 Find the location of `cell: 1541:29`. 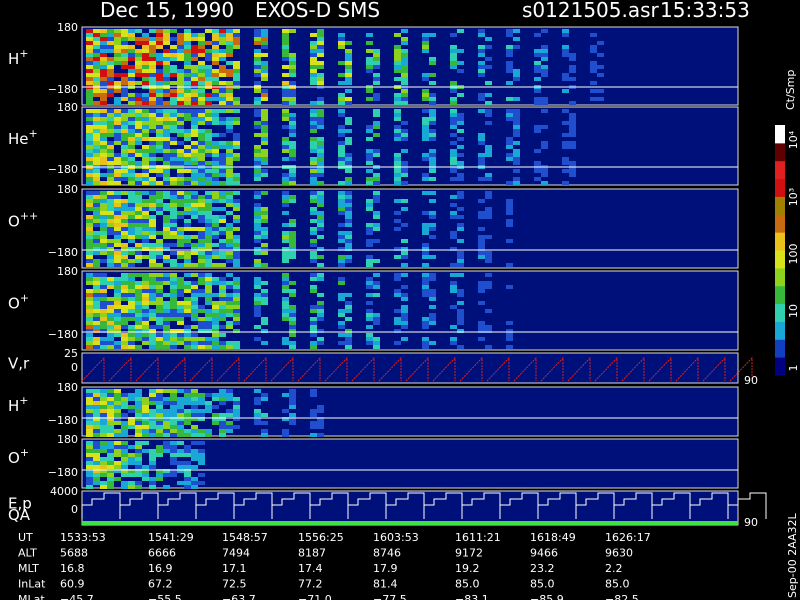

cell: 1541:29 is located at coordinates (171, 537).